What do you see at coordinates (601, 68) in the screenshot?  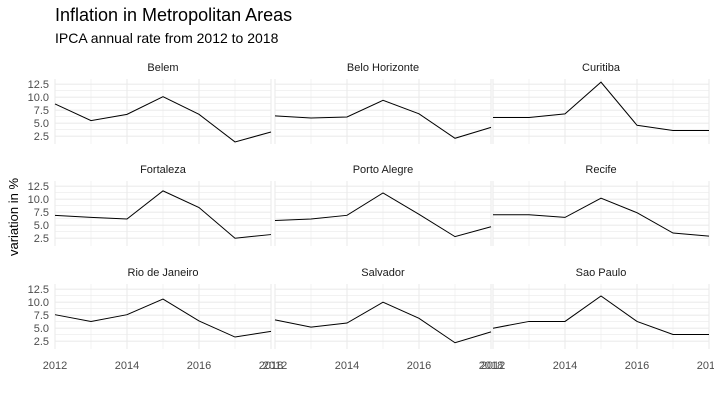 I see `facet-label-curitiba: Curitiba` at bounding box center [601, 68].